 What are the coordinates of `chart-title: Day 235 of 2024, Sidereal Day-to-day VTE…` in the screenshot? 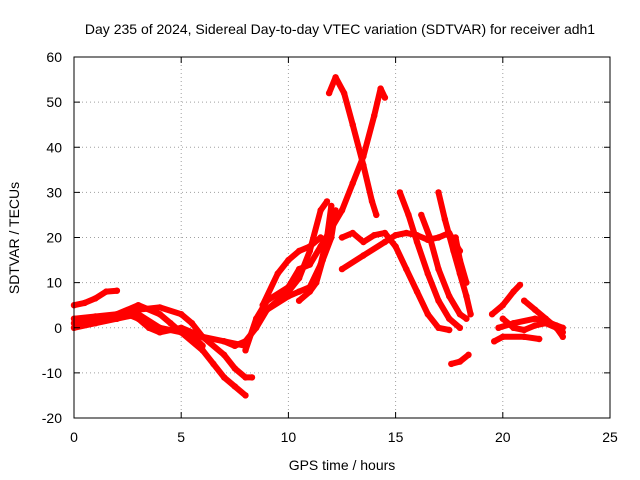 It's located at (340, 29).